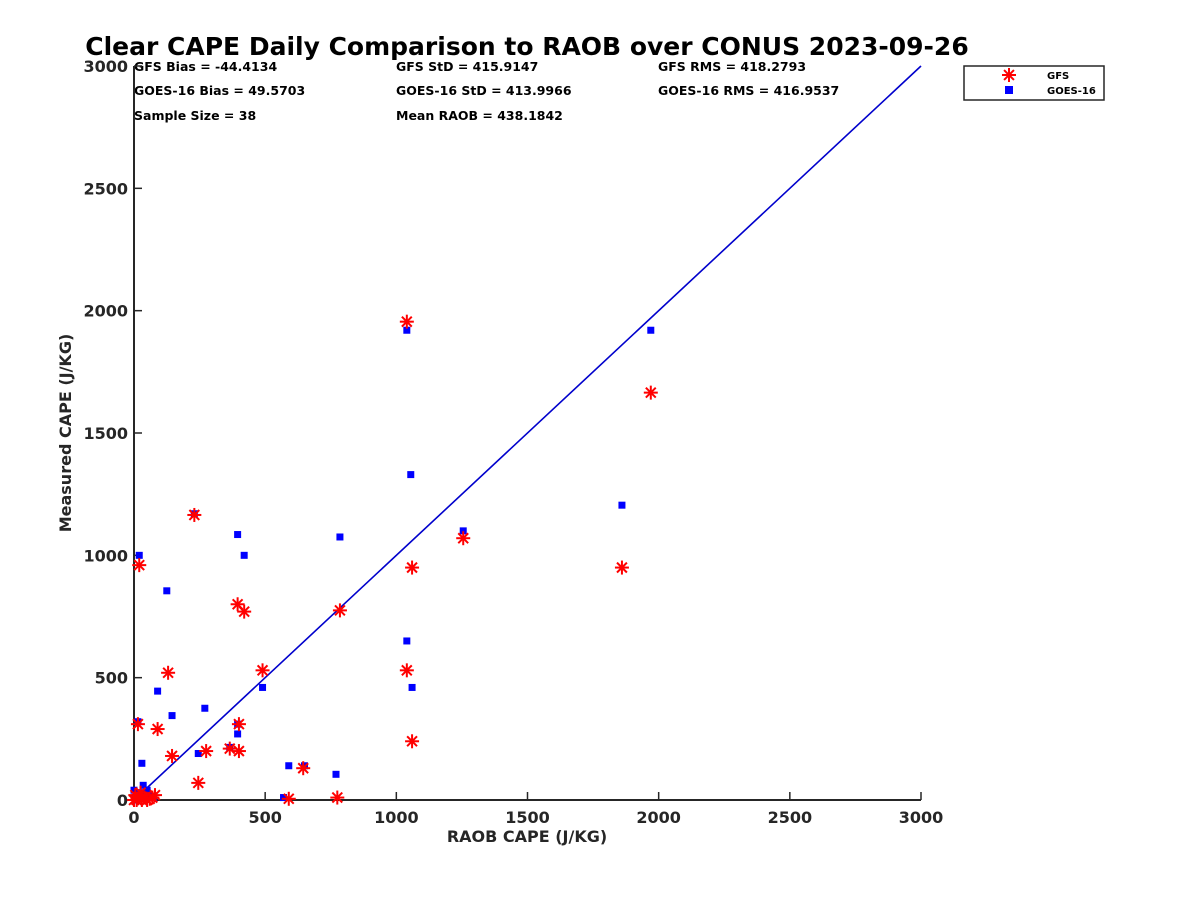 This screenshot has height=900, width=1200. Describe the element at coordinates (205, 66) in the screenshot. I see `stat-gfs-bias: GFS Bias = -44.4134` at that location.